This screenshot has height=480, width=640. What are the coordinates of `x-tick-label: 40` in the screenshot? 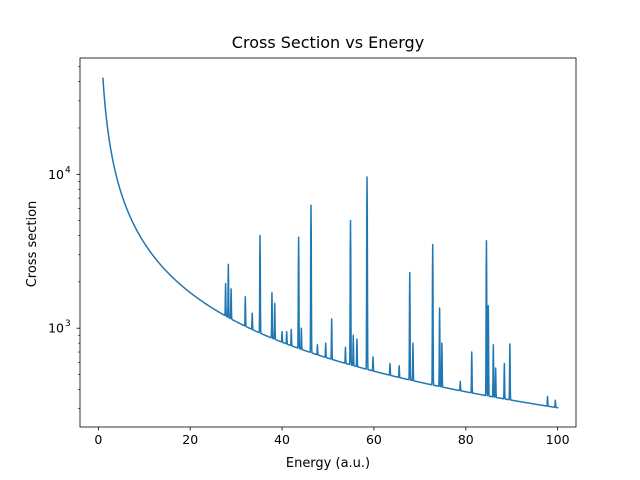 It's located at (282, 439).